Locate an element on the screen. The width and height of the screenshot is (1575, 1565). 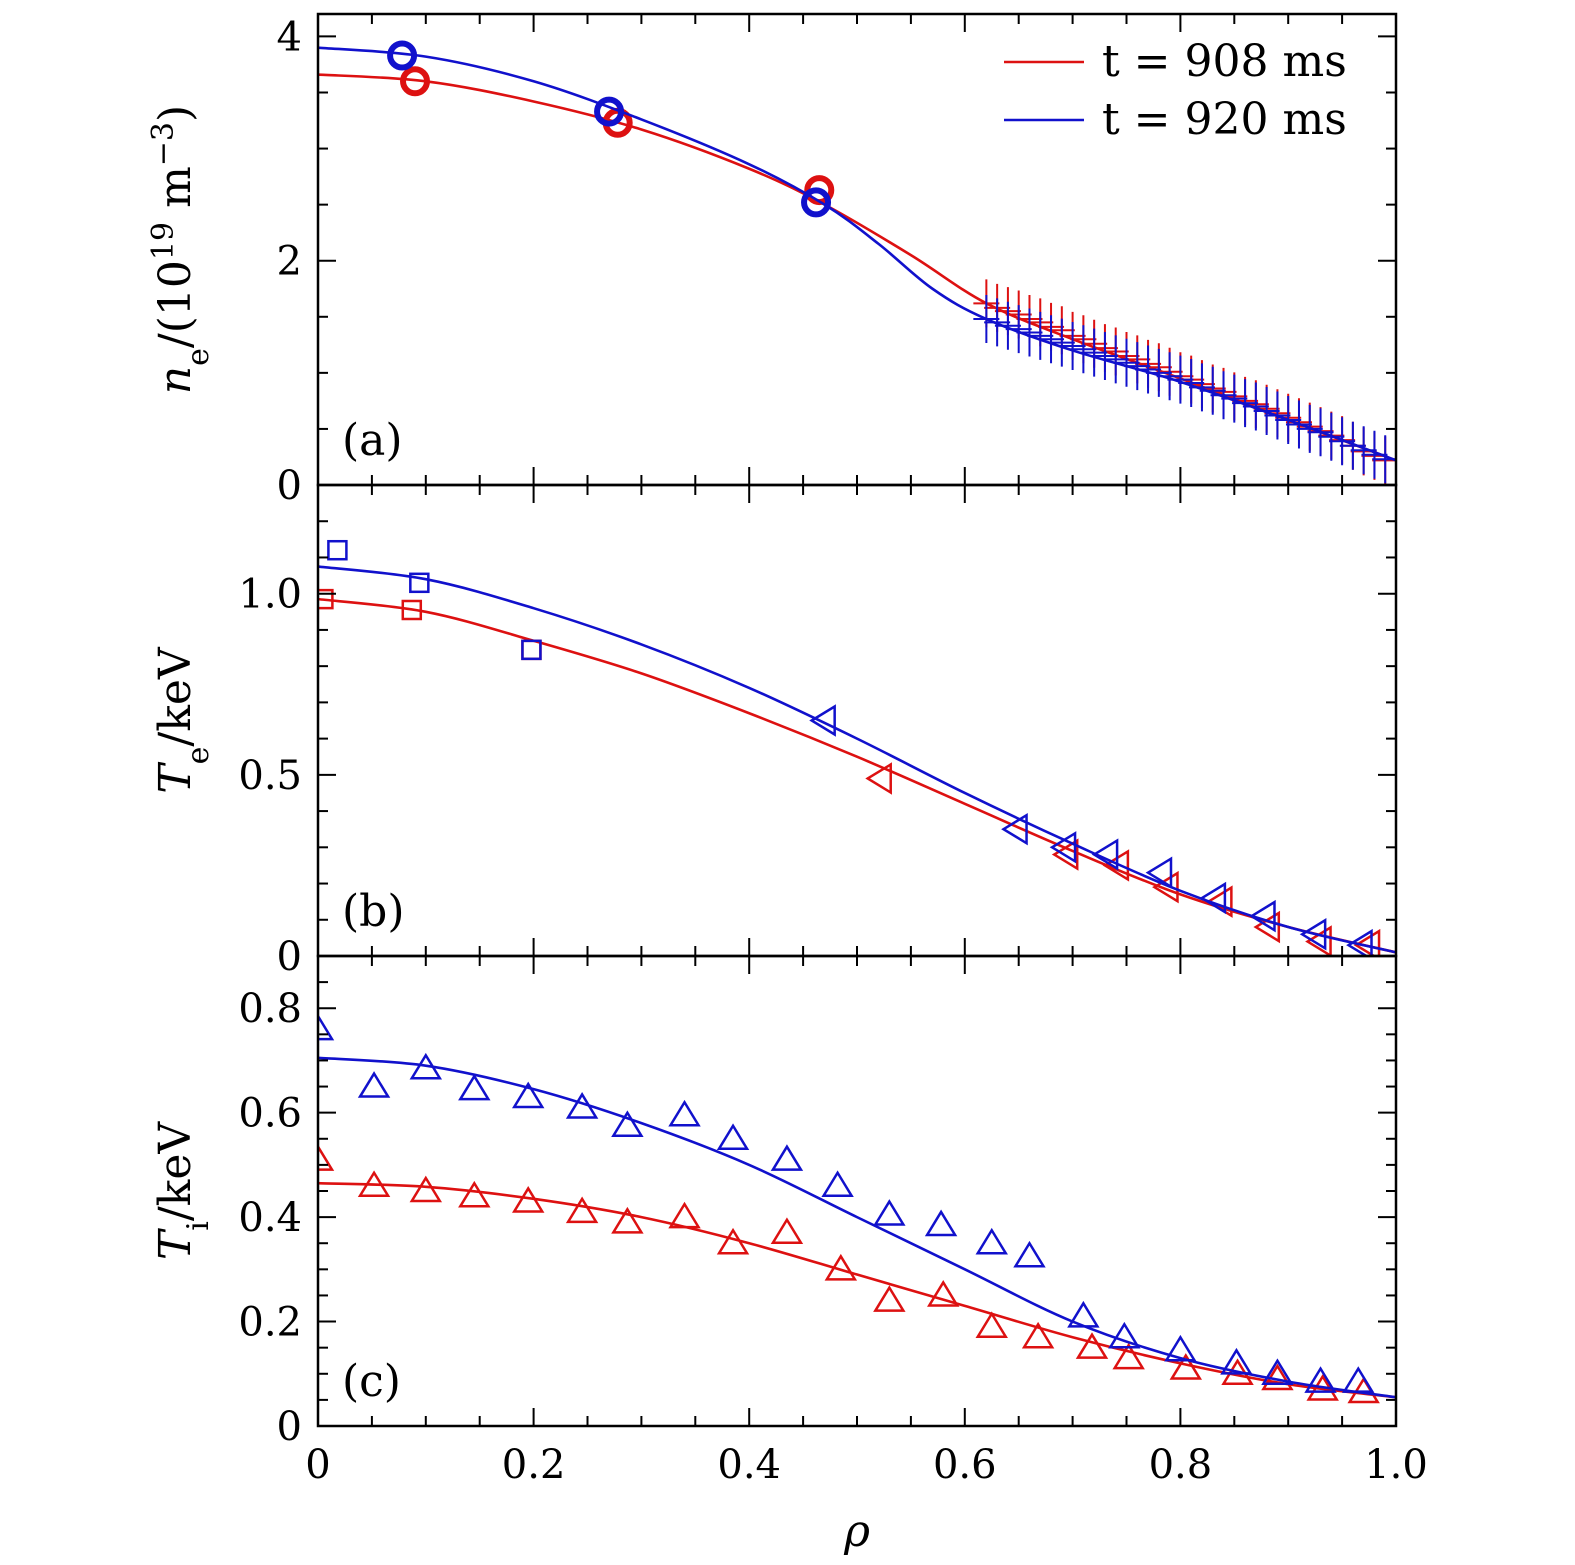
y-tick-label: 2 is located at coordinates (289, 262).